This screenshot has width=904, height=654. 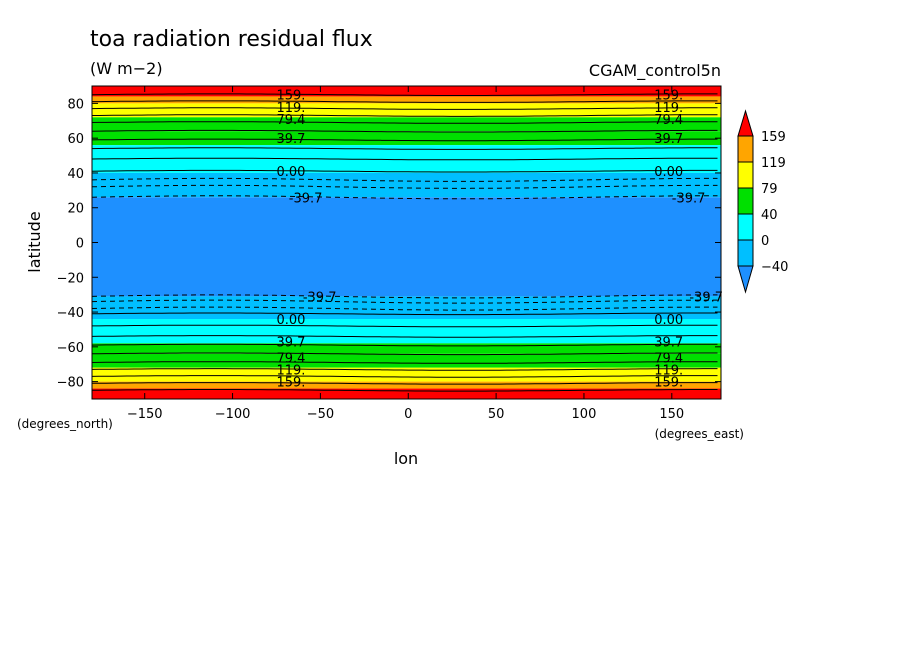 I want to click on x-tick-label: 0, so click(x=408, y=414).